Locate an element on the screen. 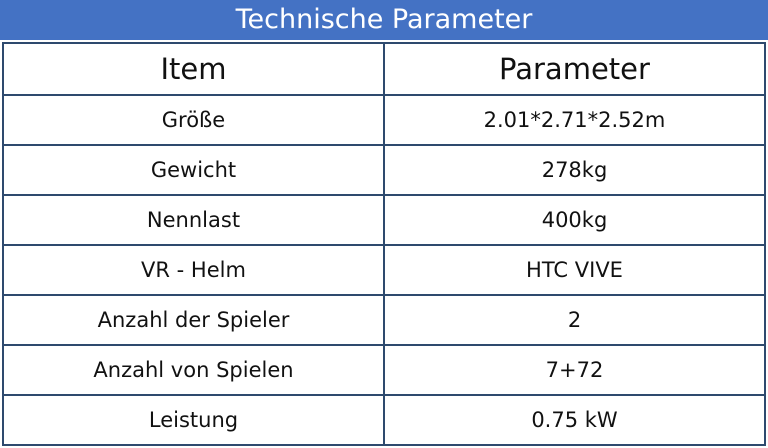 This screenshot has height=448, width=768. title-bar: Technische Parameter is located at coordinates (384, 20).